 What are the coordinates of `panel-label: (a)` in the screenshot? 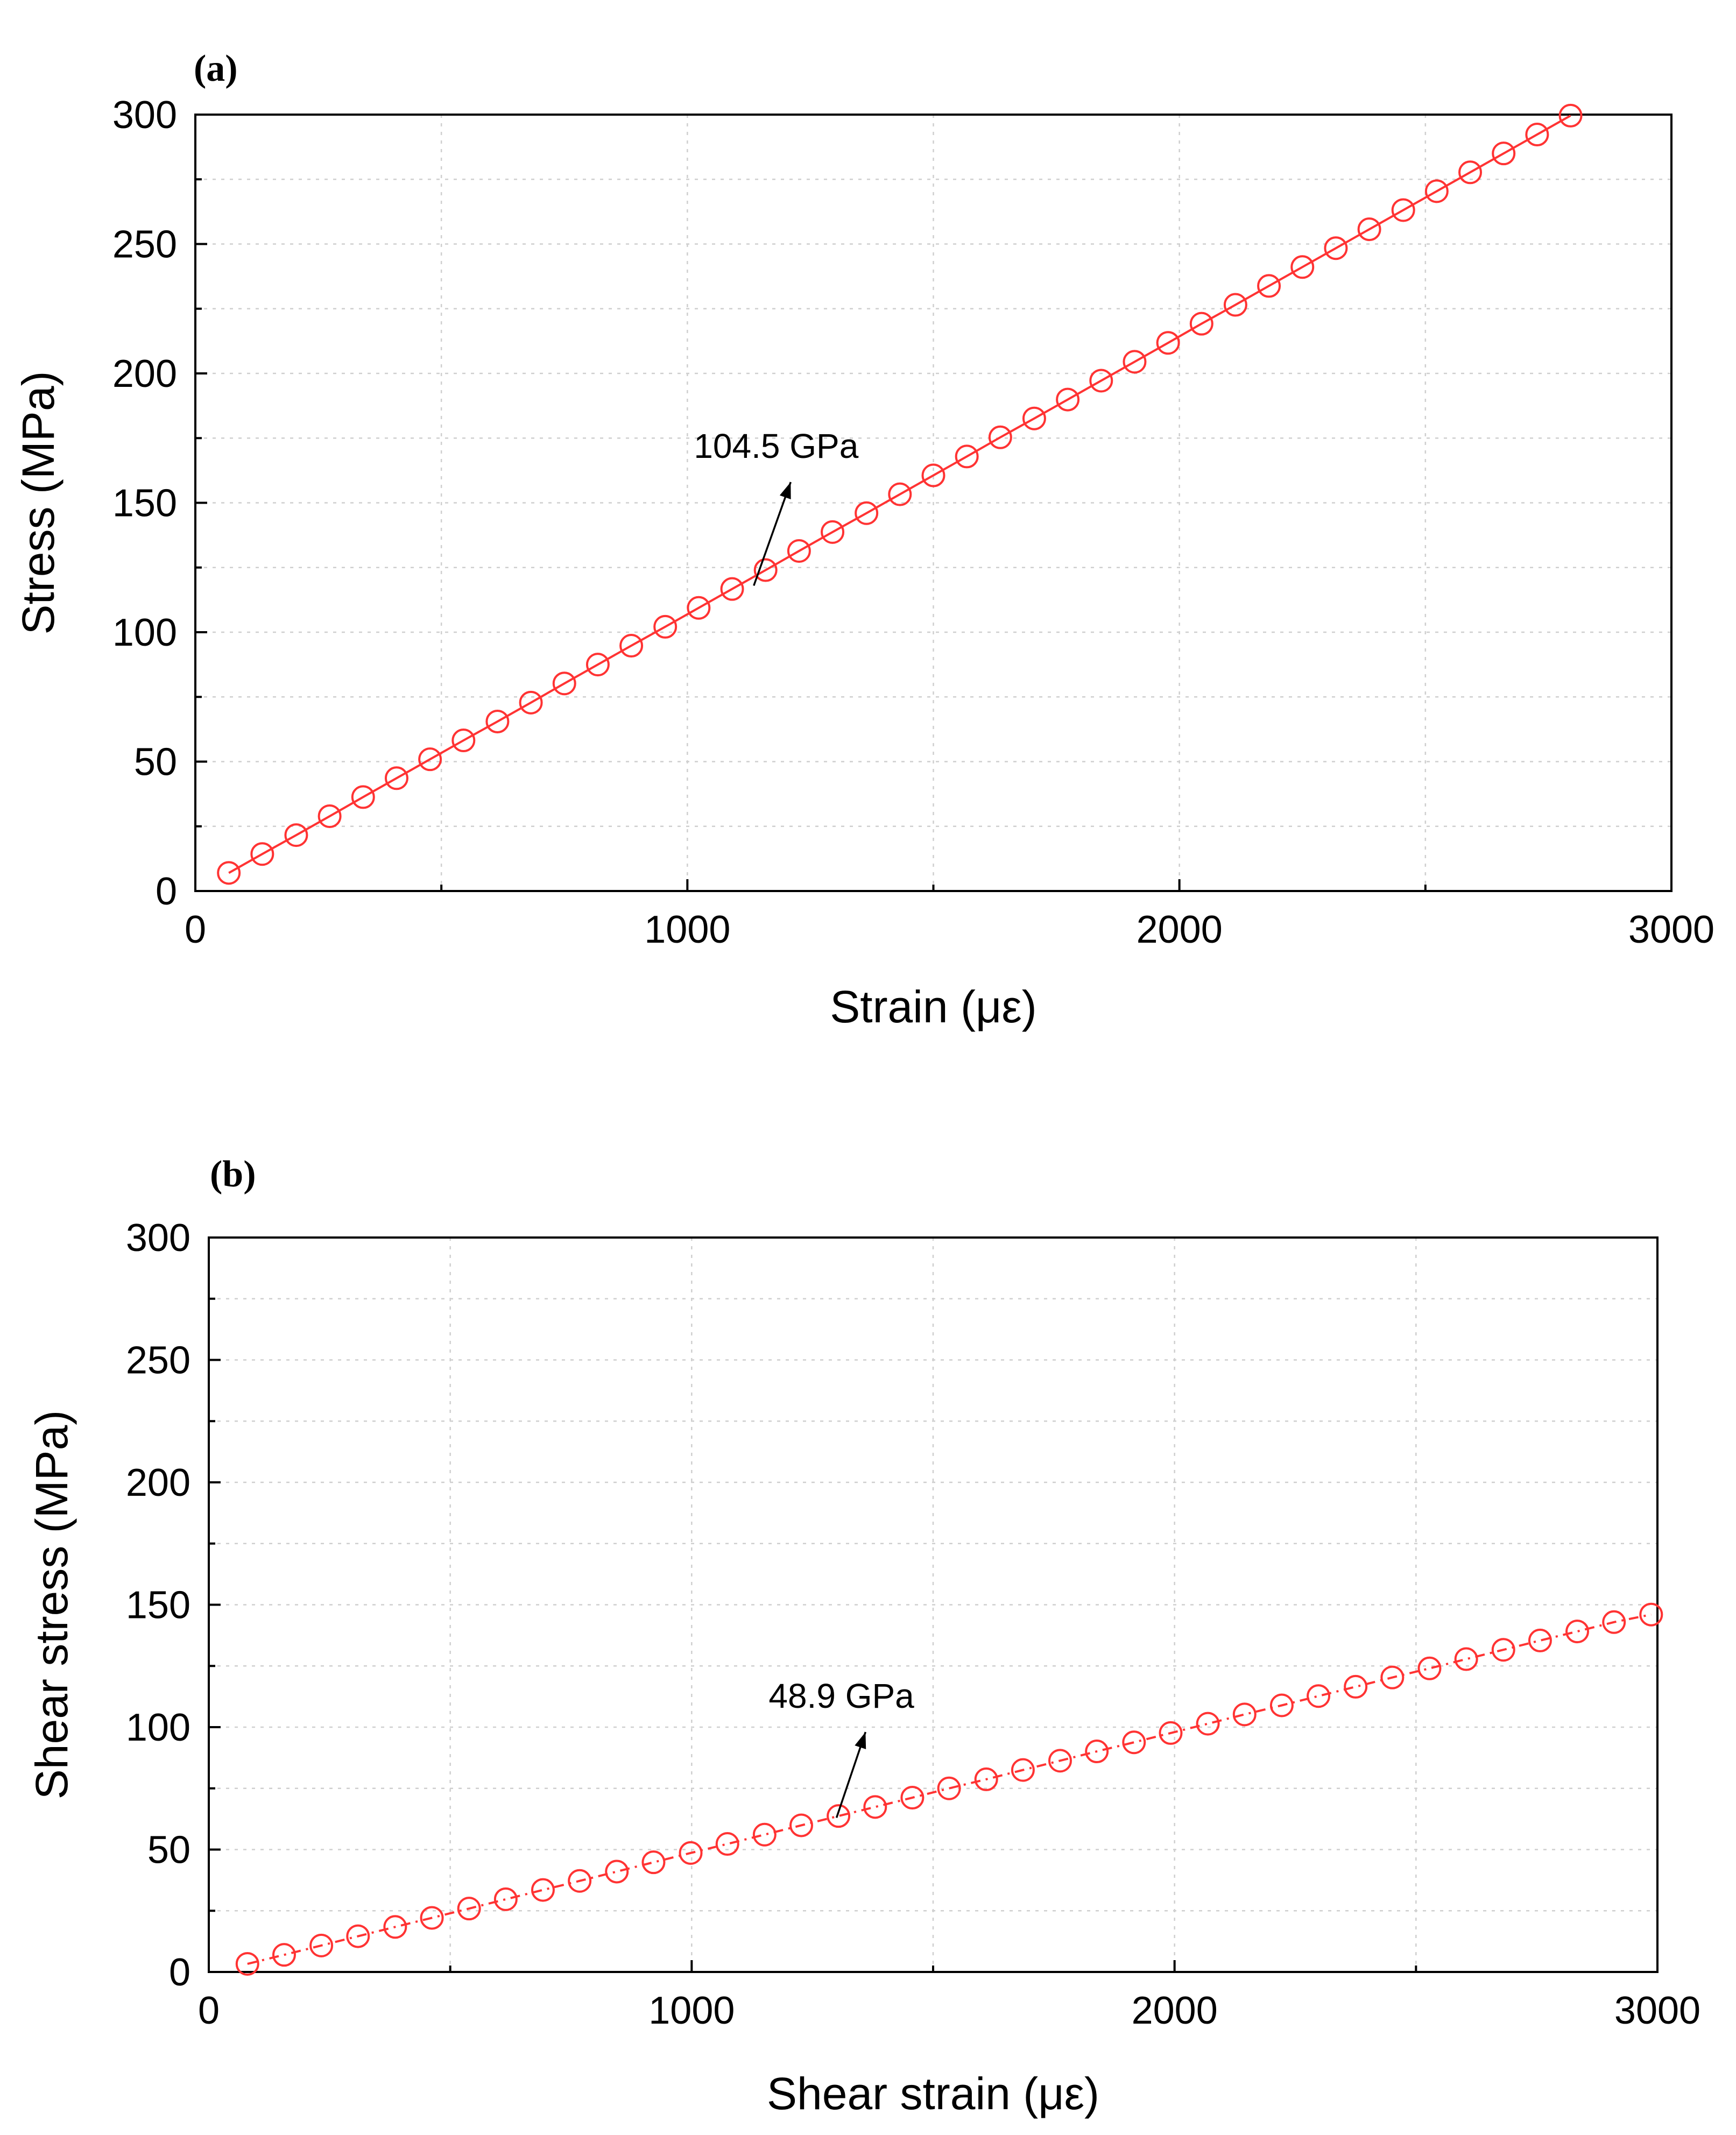 It's located at (216, 69).